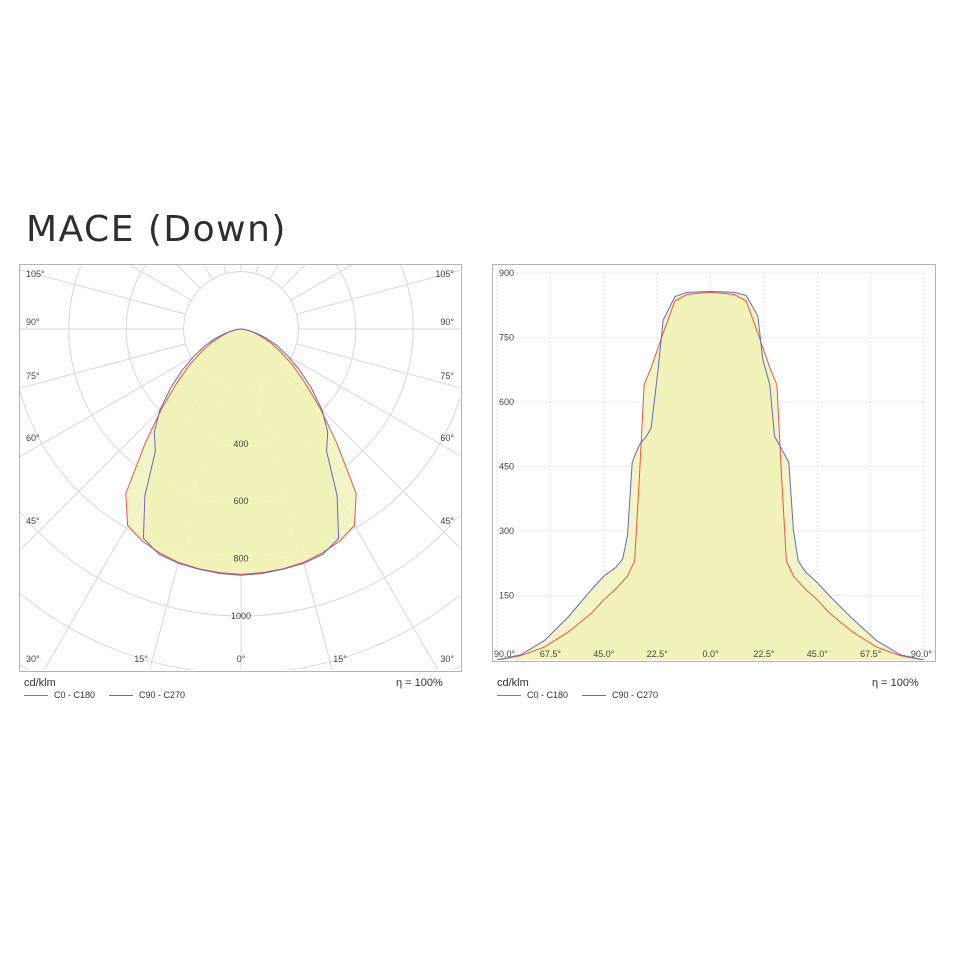 Image resolution: width=960 pixels, height=960 pixels. I want to click on linear-y-tick: 600, so click(506, 402).